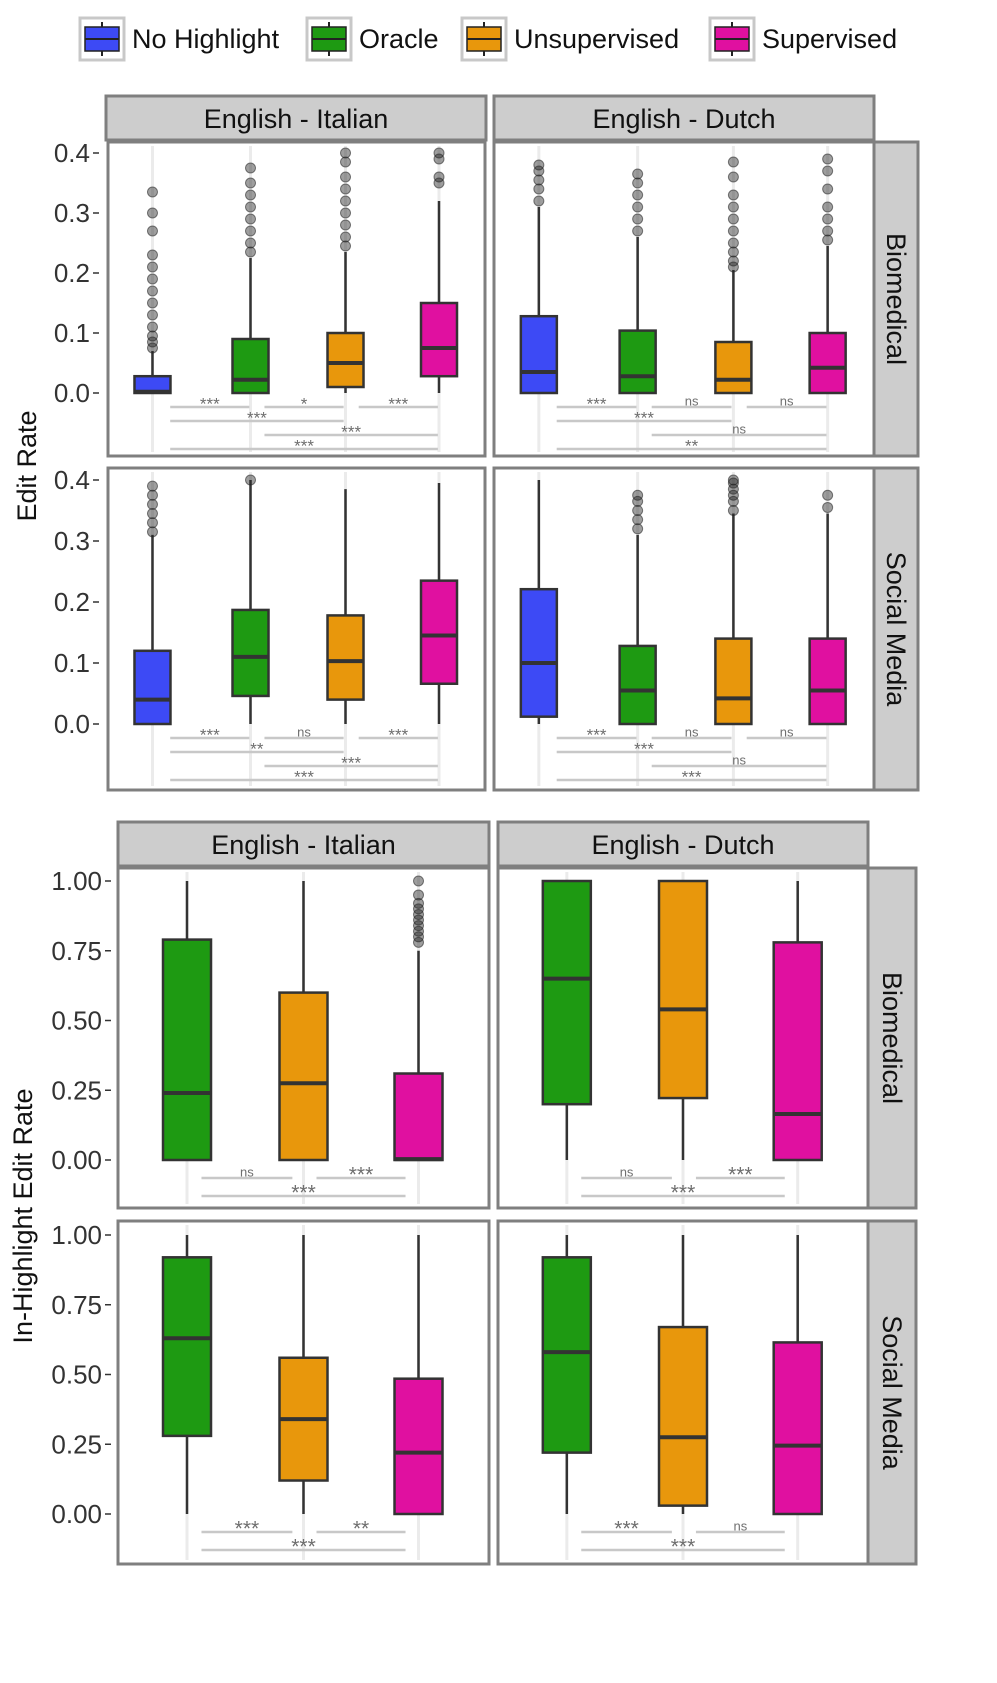 This screenshot has width=997, height=1683. Describe the element at coordinates (683, 1038) in the screenshot. I see `panel: ns *** ***` at that location.